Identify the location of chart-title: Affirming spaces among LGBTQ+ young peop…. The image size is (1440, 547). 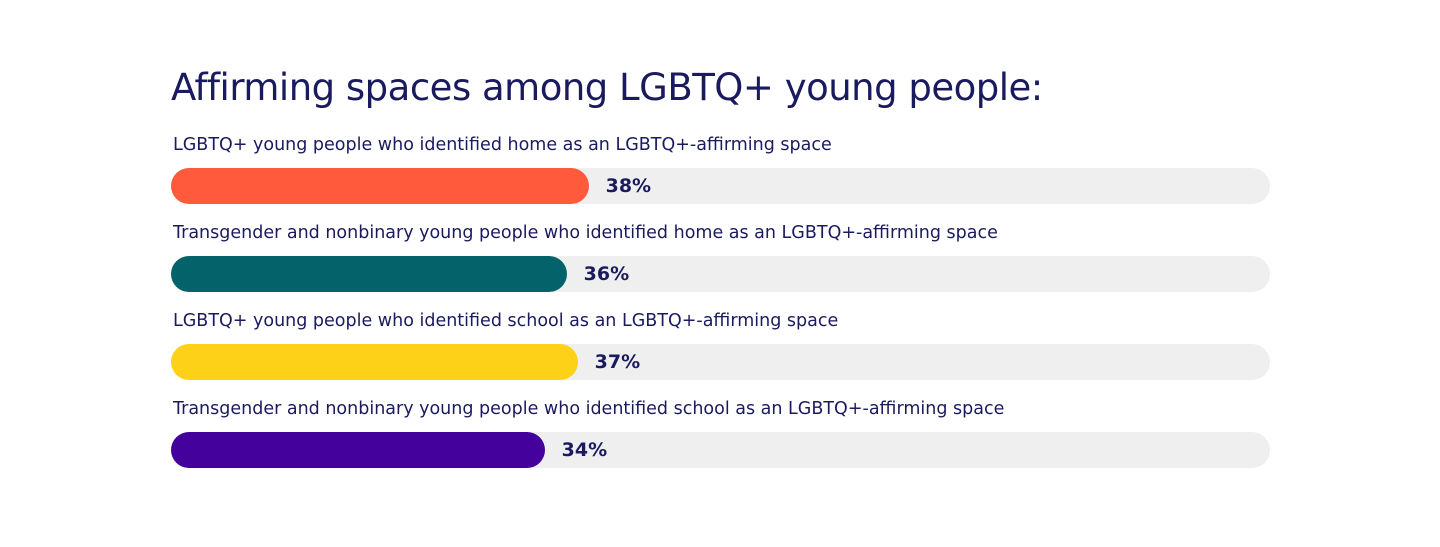
(607, 87).